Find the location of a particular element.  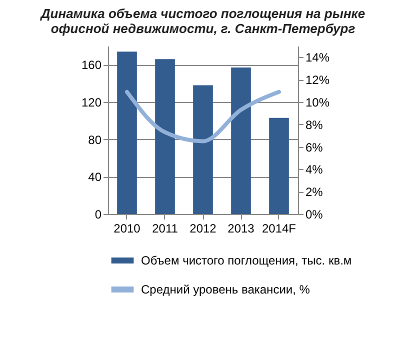

y2-tick-label: 0% is located at coordinates (315, 215).